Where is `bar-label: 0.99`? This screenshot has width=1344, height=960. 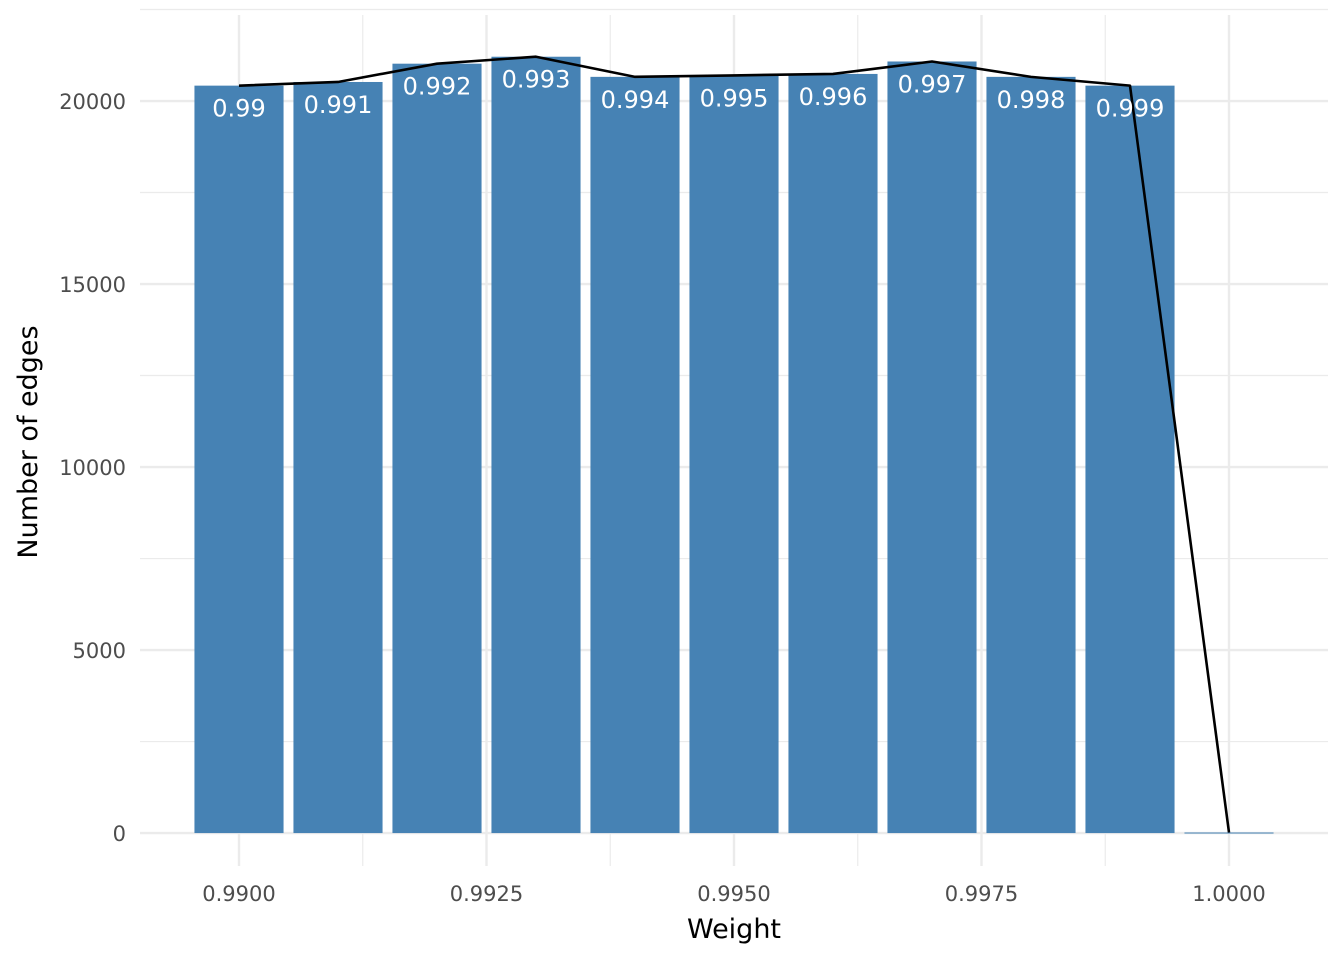
bar-label: 0.99 is located at coordinates (238, 109).